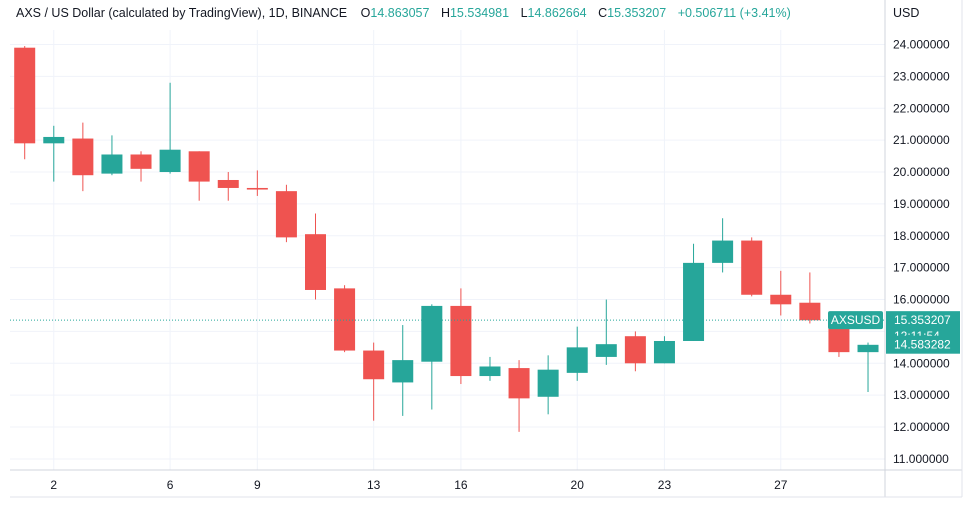 The image size is (975, 505). I want to click on date-tick-label: 27, so click(781, 485).